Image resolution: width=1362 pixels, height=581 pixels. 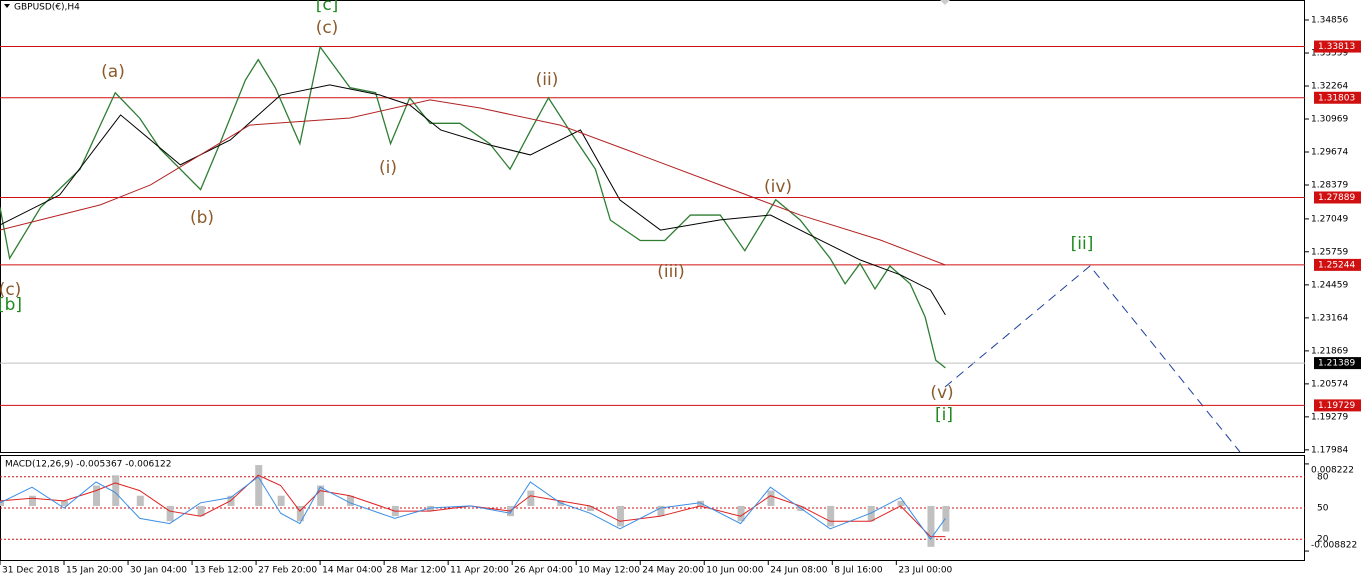 I want to click on level-label: 1.25244, so click(x=1336, y=265).